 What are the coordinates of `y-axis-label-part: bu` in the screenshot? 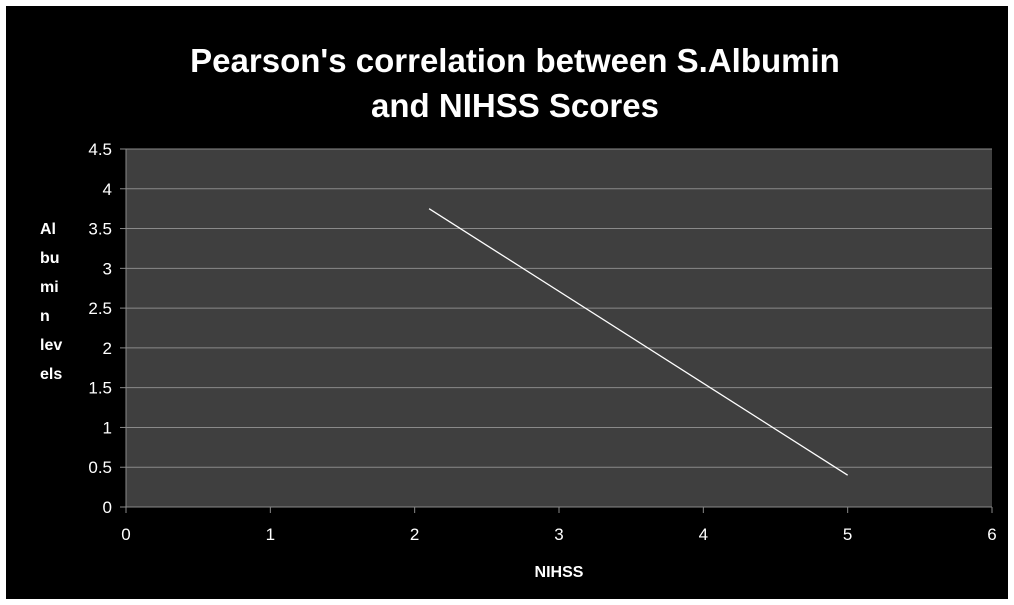 It's located at (50, 258).